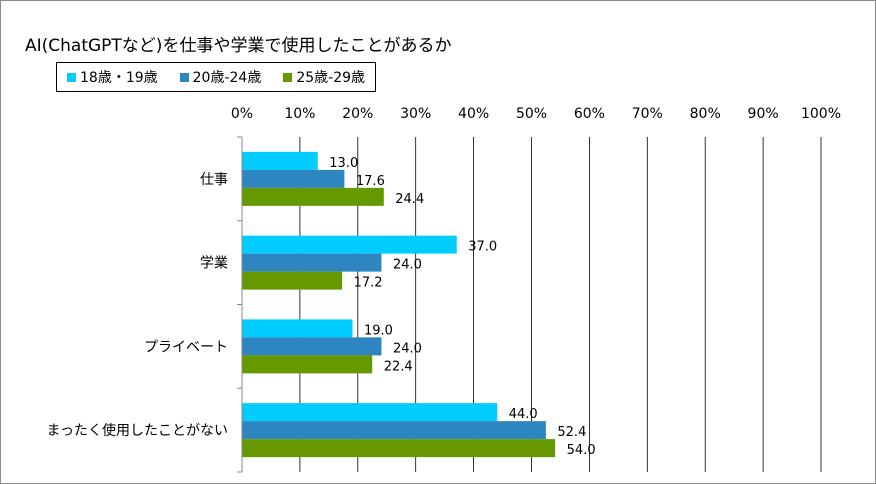 This screenshot has width=876, height=484. Describe the element at coordinates (589, 114) in the screenshot. I see `x-tick-label: 60%` at that location.